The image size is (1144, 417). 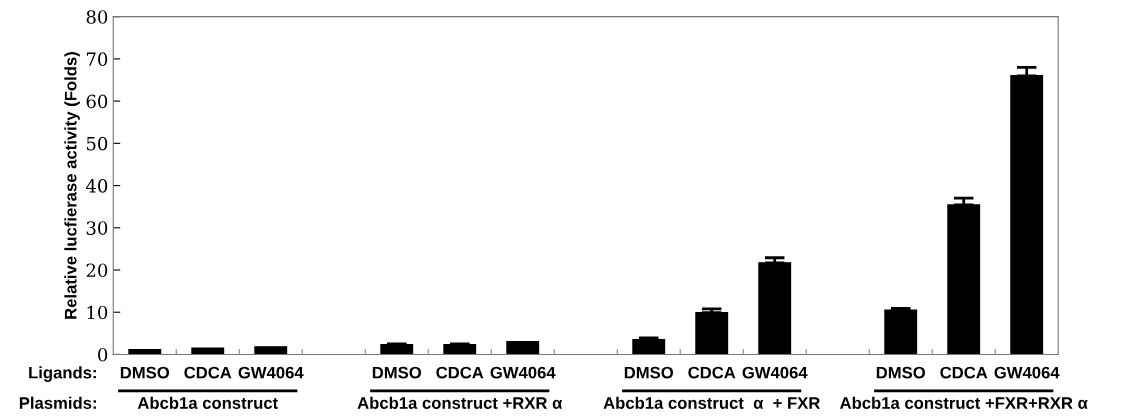 What do you see at coordinates (207, 402) in the screenshot?
I see `text: Abcb1a construct` at bounding box center [207, 402].